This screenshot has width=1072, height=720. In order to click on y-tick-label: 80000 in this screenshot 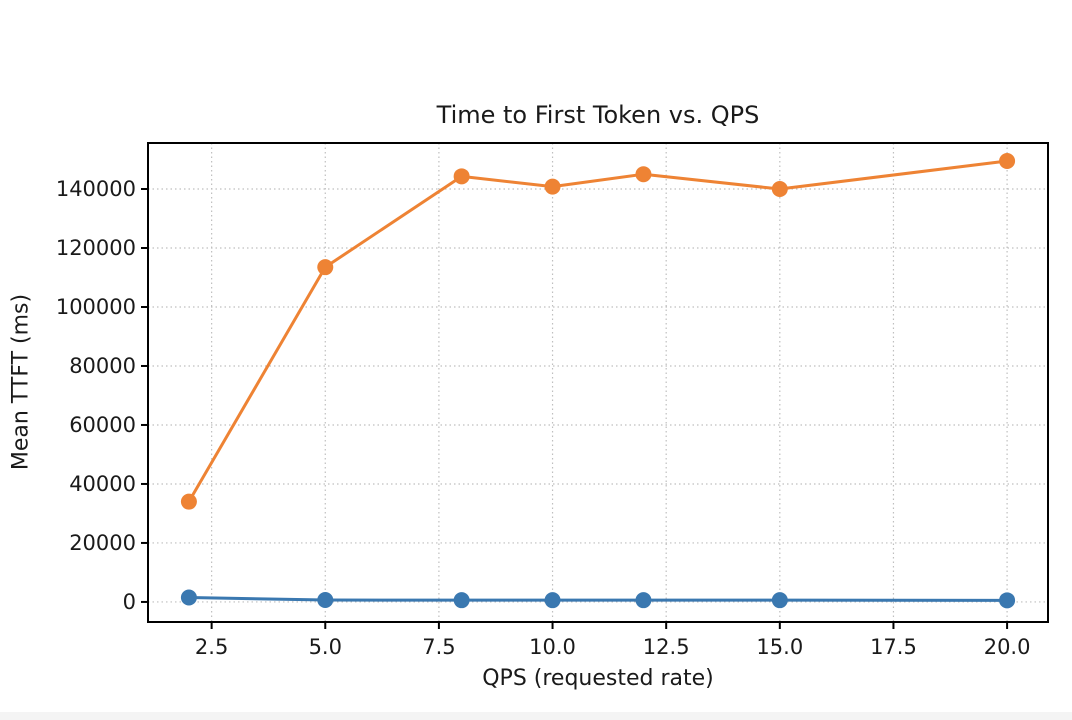, I will do `click(102, 366)`.